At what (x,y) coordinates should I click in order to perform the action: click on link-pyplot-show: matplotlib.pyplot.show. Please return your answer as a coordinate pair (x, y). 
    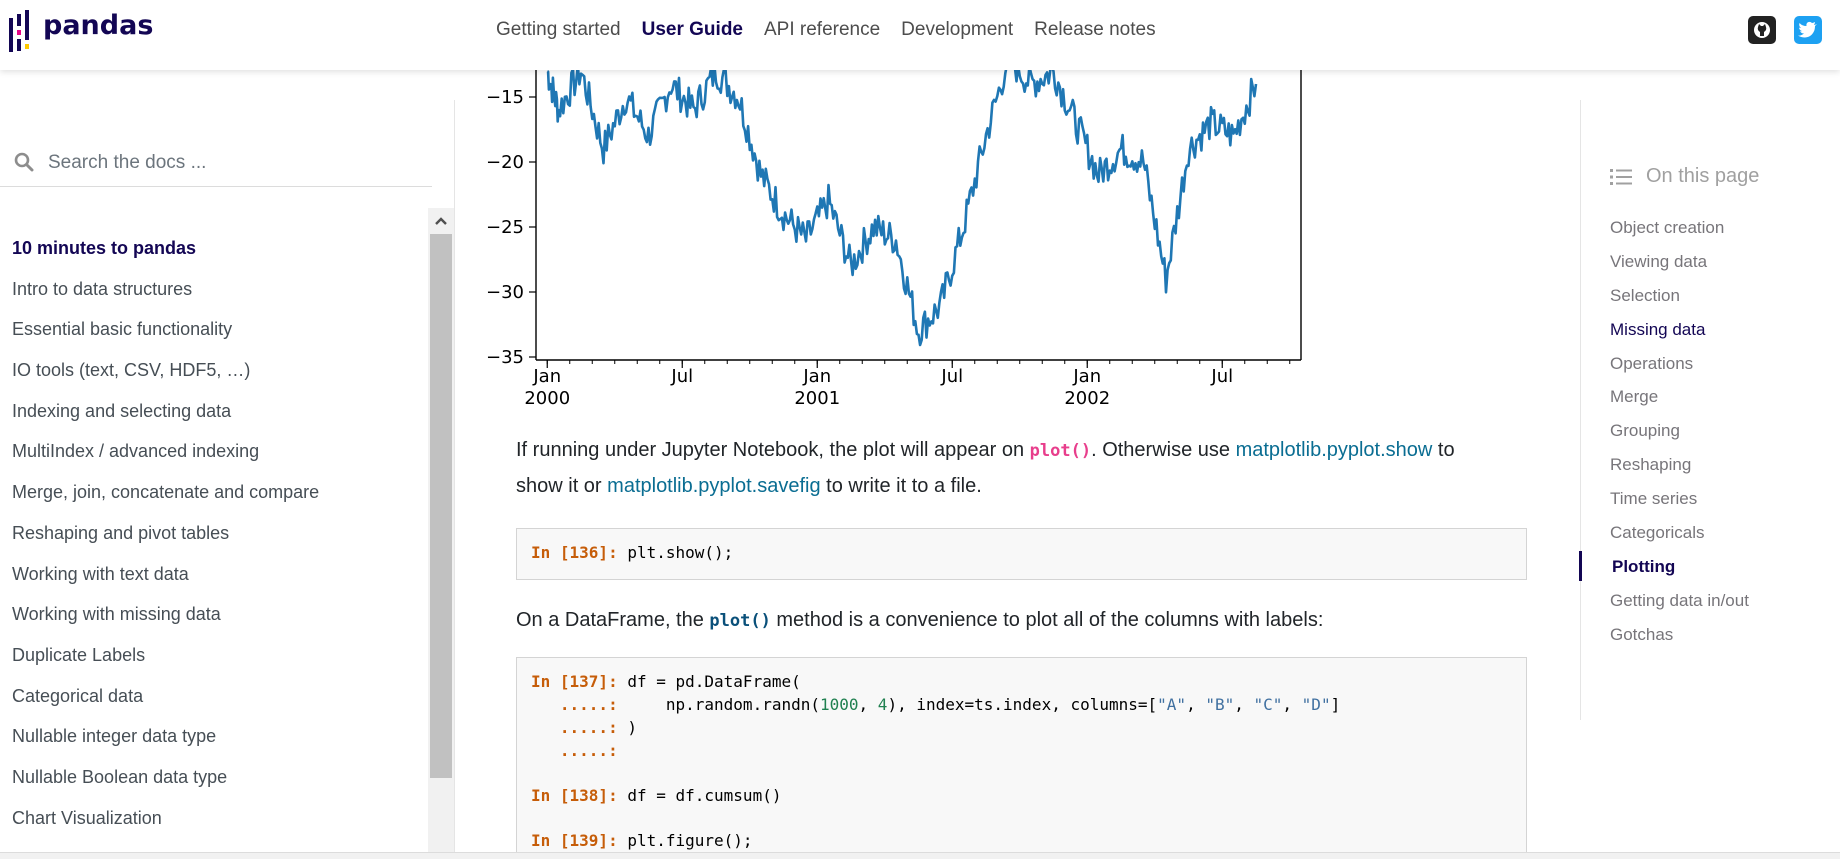
    Looking at the image, I should click on (1334, 450).